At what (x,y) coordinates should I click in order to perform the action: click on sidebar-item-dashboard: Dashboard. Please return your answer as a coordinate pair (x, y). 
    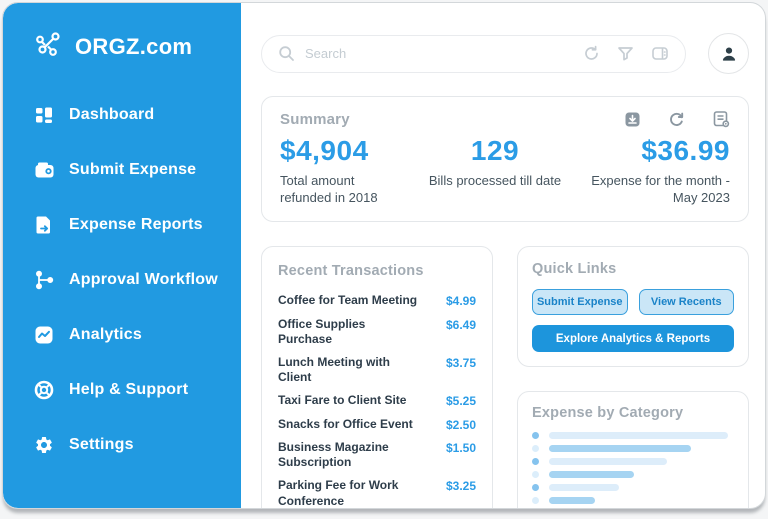
    Looking at the image, I should click on (131, 115).